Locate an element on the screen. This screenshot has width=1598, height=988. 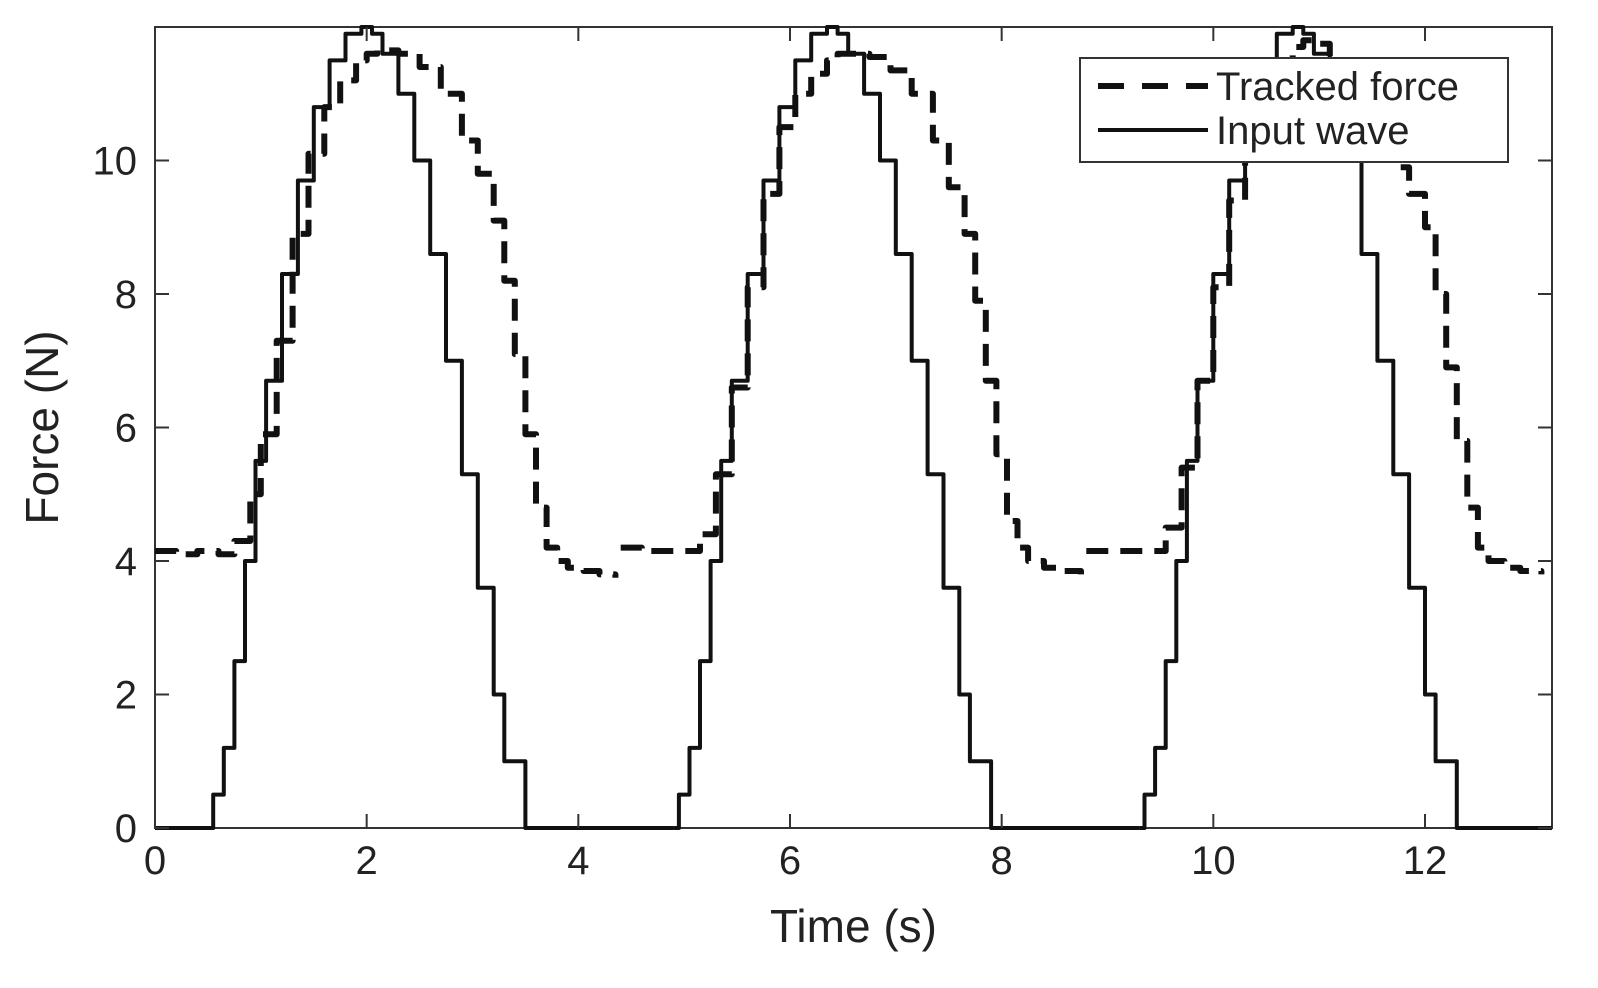
y-tick-label: 2 is located at coordinates (126, 696).